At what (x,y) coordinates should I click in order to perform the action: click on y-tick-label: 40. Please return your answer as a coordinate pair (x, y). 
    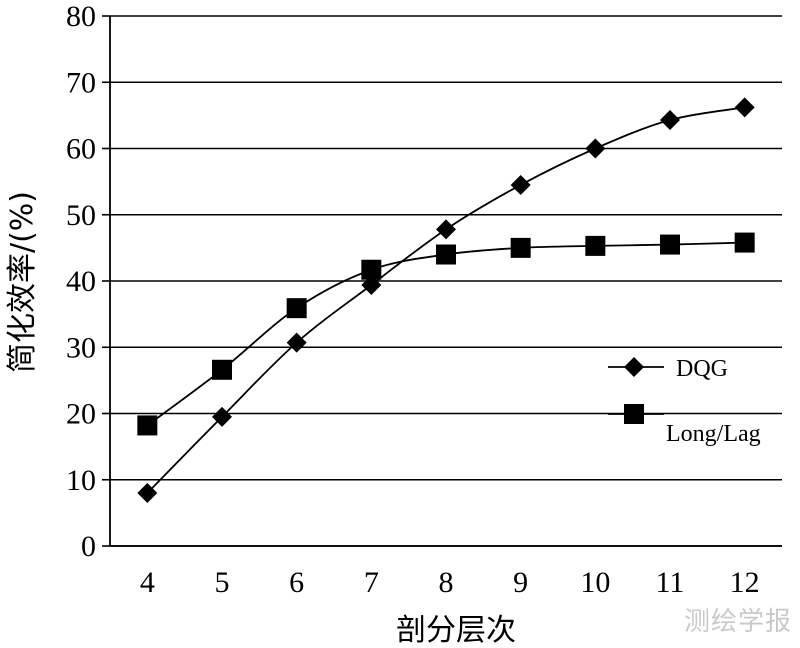
    Looking at the image, I should click on (81, 281).